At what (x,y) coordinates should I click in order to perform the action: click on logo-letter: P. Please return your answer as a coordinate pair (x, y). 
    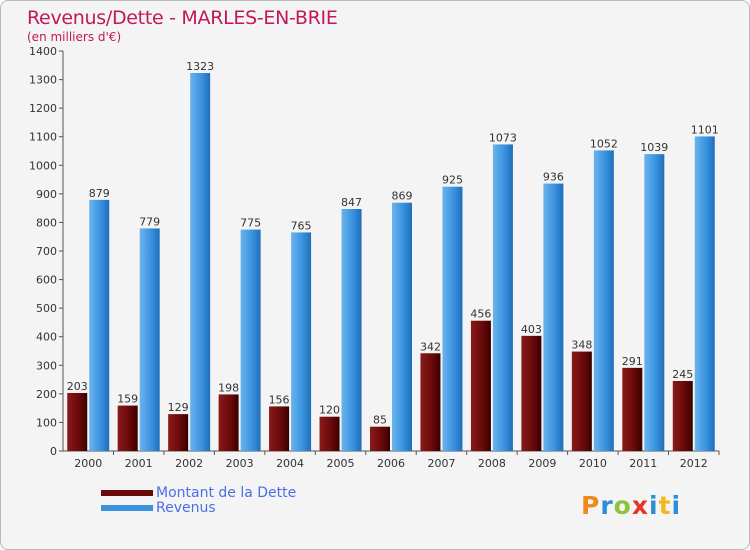
    Looking at the image, I should click on (591, 505).